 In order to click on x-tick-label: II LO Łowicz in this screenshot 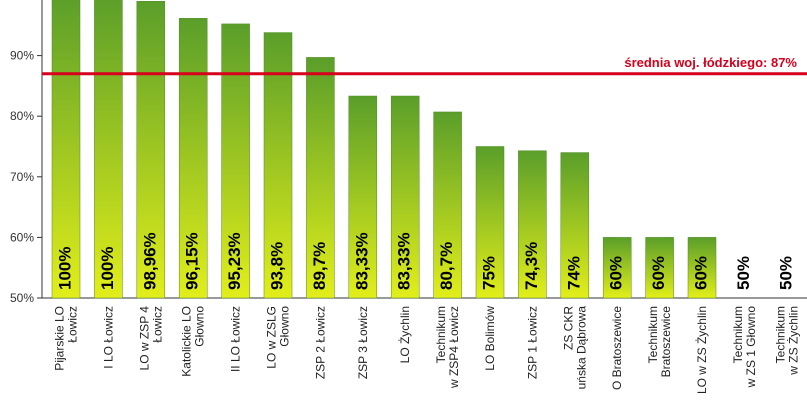, I will do `click(236, 339)`.